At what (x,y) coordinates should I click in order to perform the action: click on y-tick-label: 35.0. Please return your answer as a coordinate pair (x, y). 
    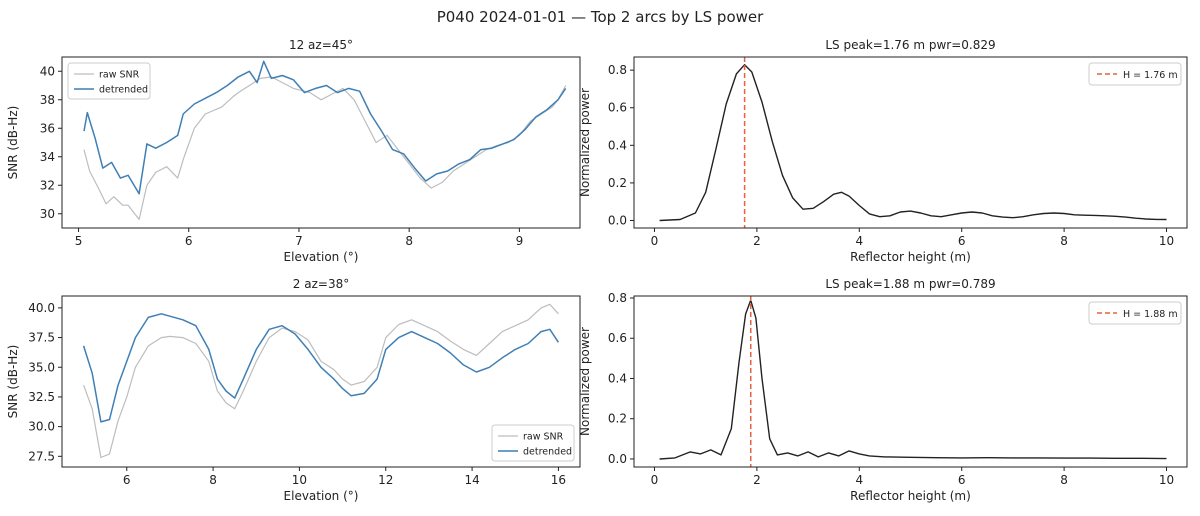
    Looking at the image, I should click on (41, 367).